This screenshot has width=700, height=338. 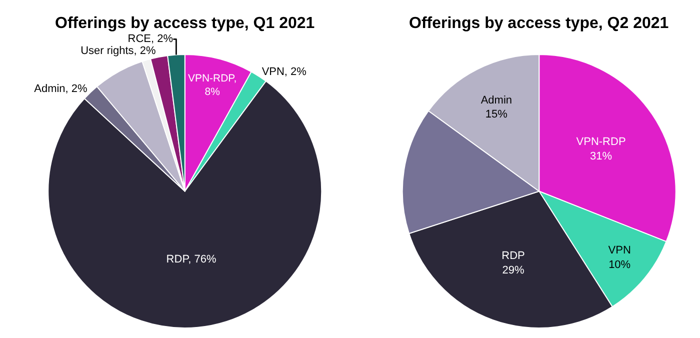 I want to click on slice-label: VPN-RDP, 8%, so click(x=212, y=86).